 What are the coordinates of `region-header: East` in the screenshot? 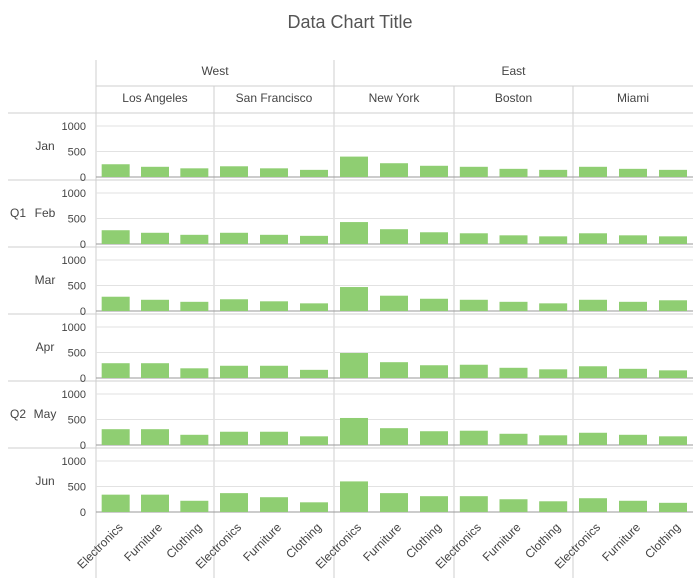 It's located at (513, 71).